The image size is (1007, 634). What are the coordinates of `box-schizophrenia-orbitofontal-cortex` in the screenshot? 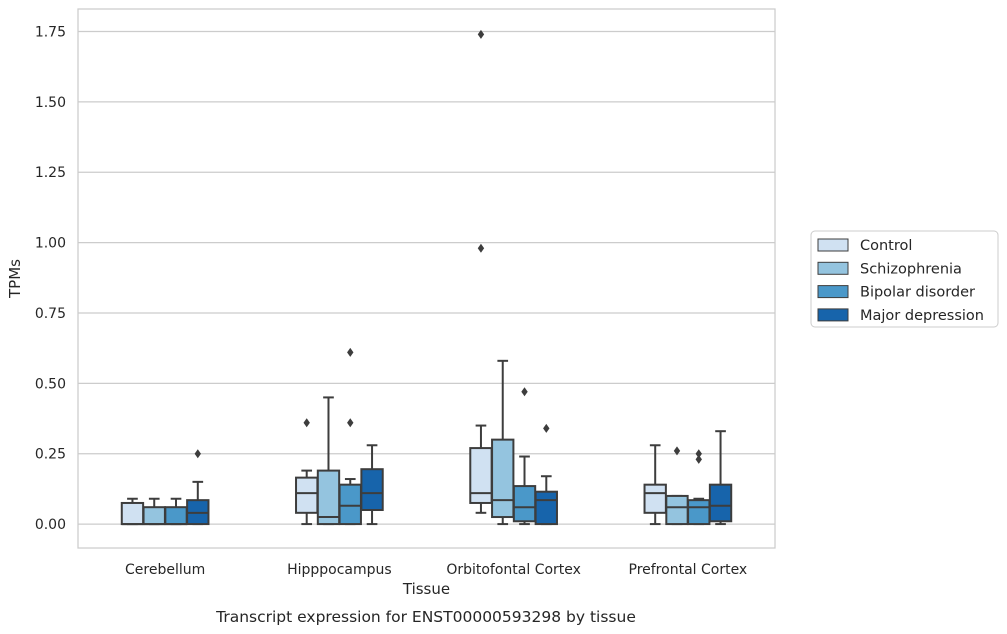 It's located at (503, 442).